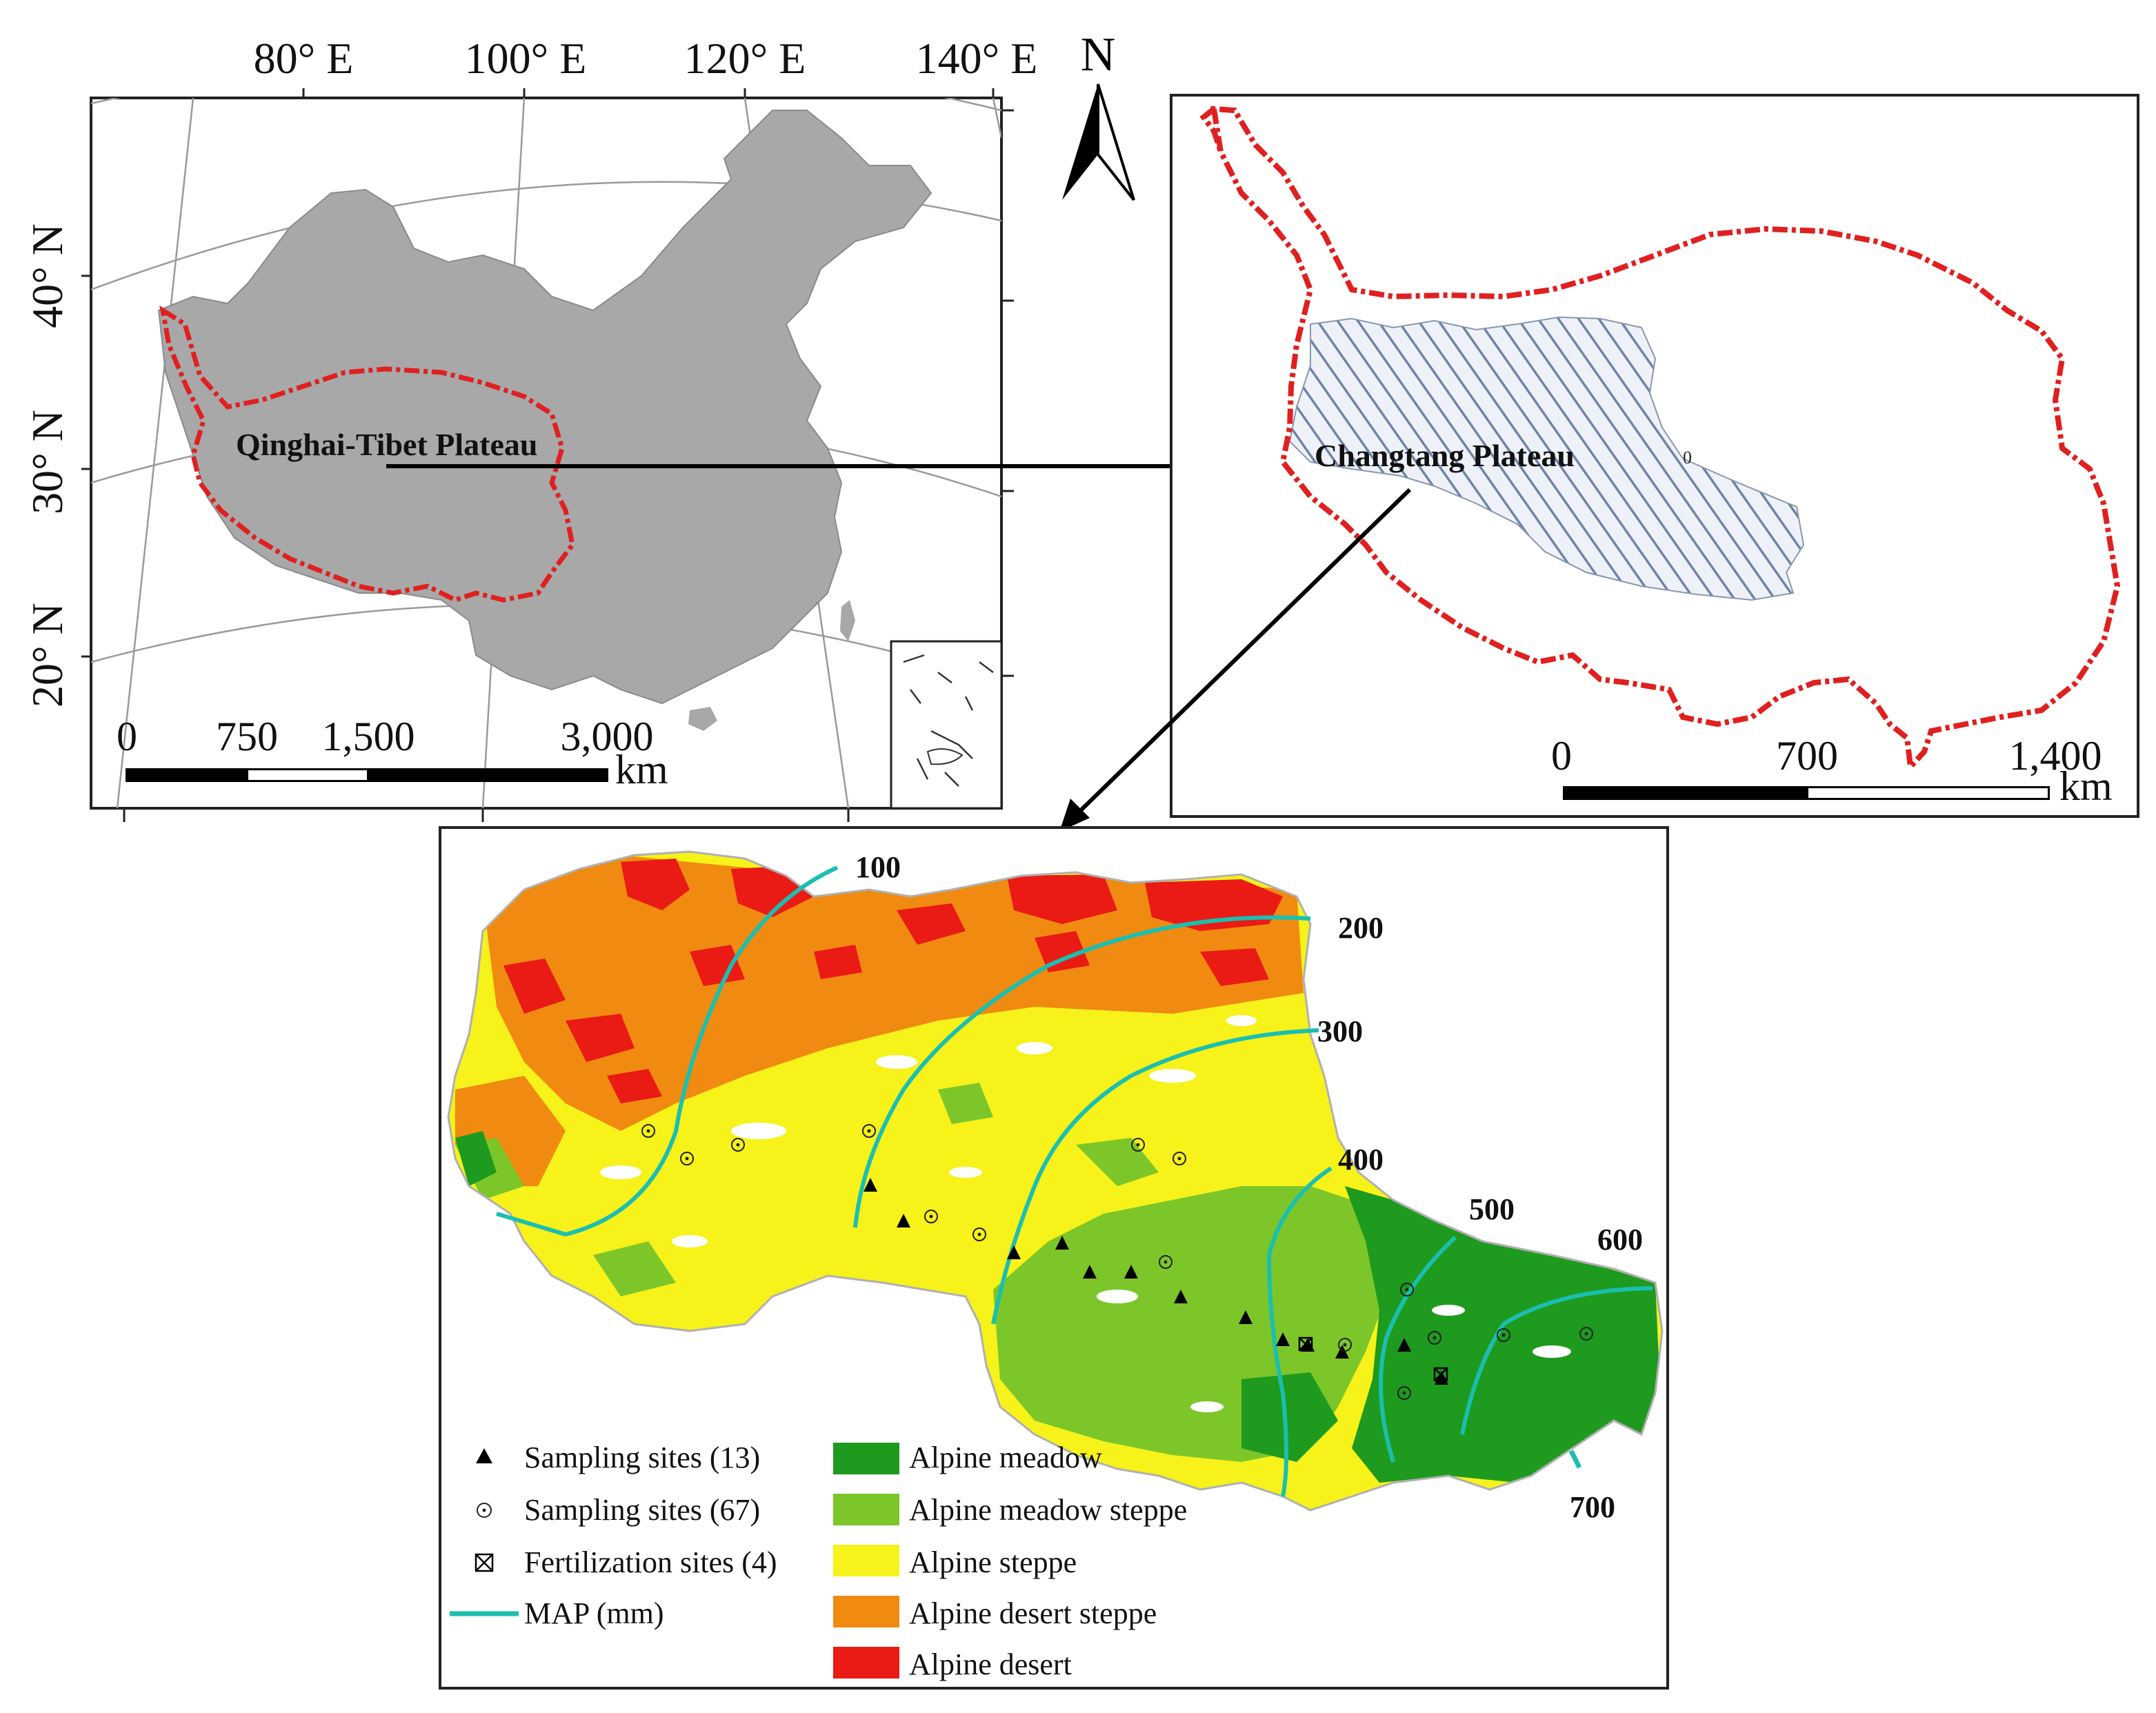 This screenshot has width=2156, height=1713. Describe the element at coordinates (1005, 1458) in the screenshot. I see `legend-alpine-meadow: Alpine meadow` at that location.